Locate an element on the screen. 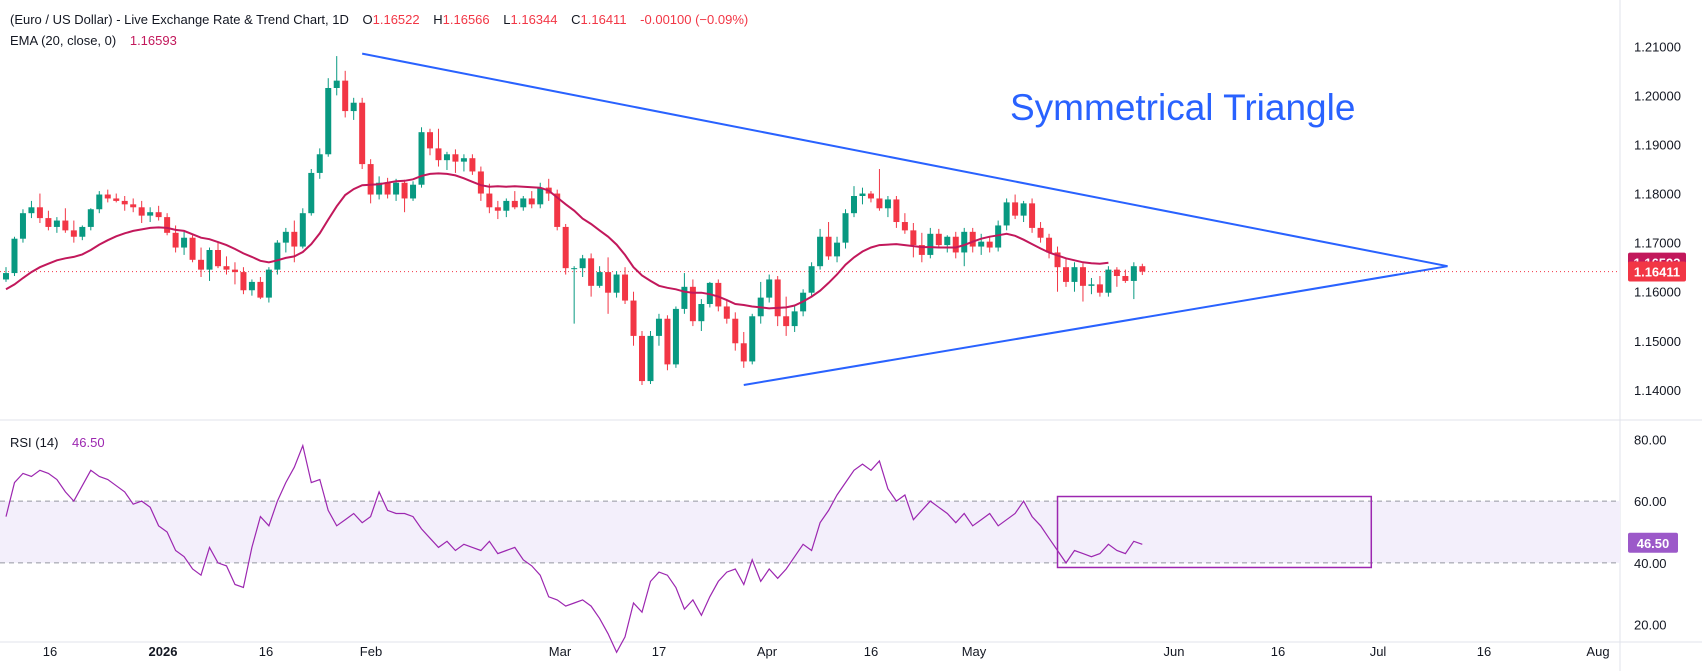 The image size is (1702, 671). rsi-tick-label: 80.00 is located at coordinates (1650, 439).